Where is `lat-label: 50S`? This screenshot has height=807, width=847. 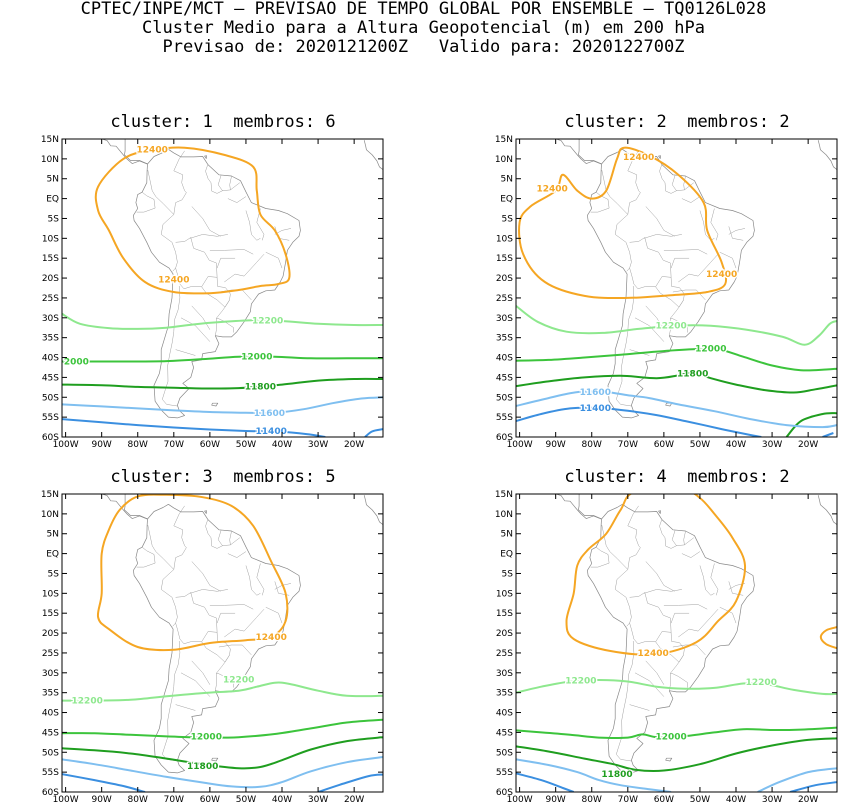 lat-label: 50S is located at coordinates (50, 398).